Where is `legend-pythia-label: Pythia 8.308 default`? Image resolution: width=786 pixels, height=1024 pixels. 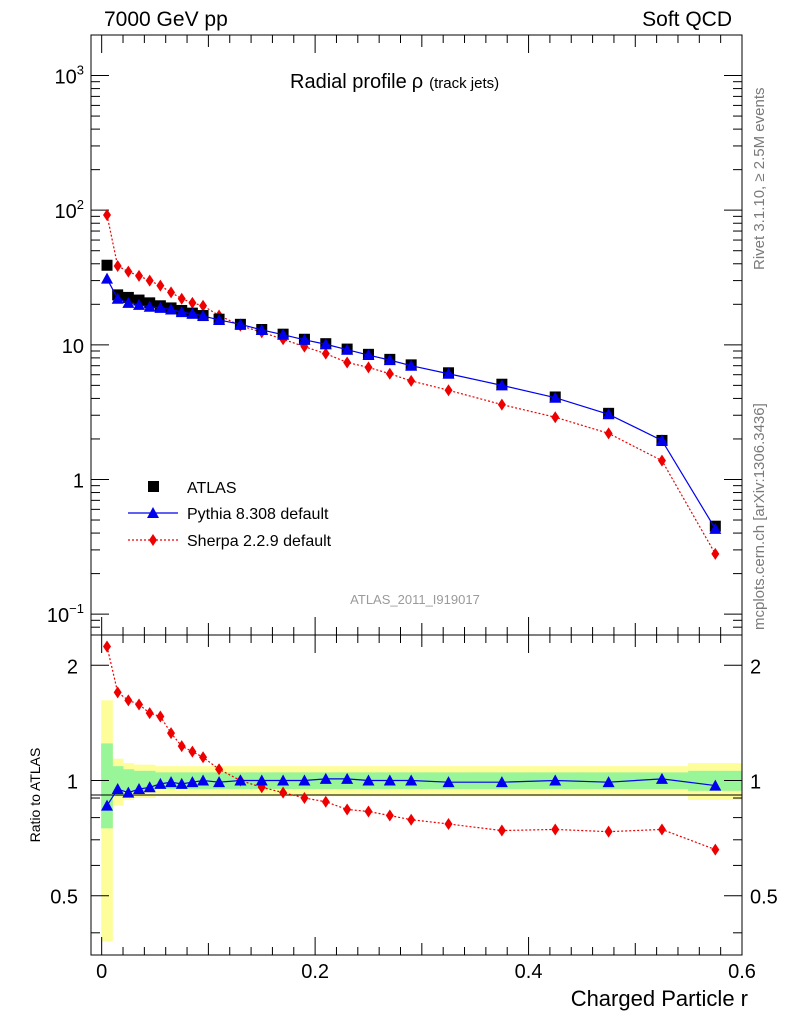 legend-pythia-label: Pythia 8.308 default is located at coordinates (258, 514).